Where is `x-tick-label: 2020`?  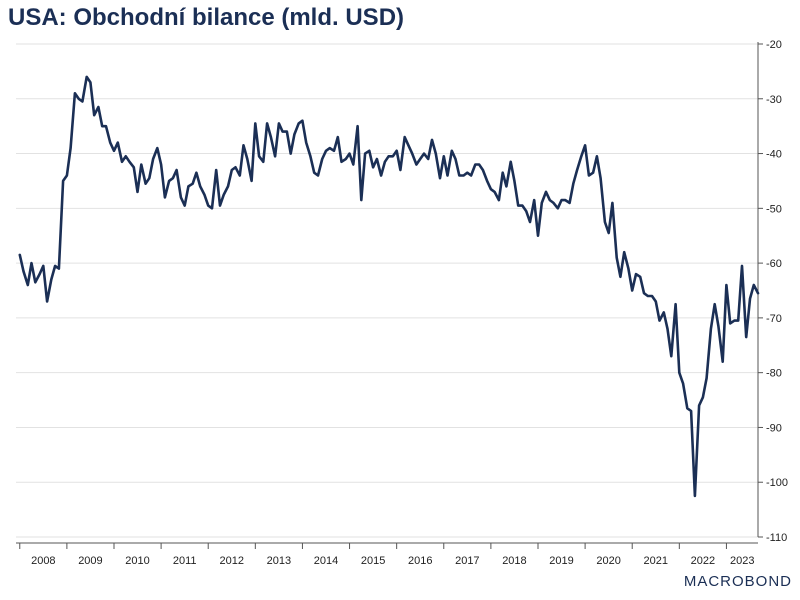 x-tick-label: 2020 is located at coordinates (608, 561).